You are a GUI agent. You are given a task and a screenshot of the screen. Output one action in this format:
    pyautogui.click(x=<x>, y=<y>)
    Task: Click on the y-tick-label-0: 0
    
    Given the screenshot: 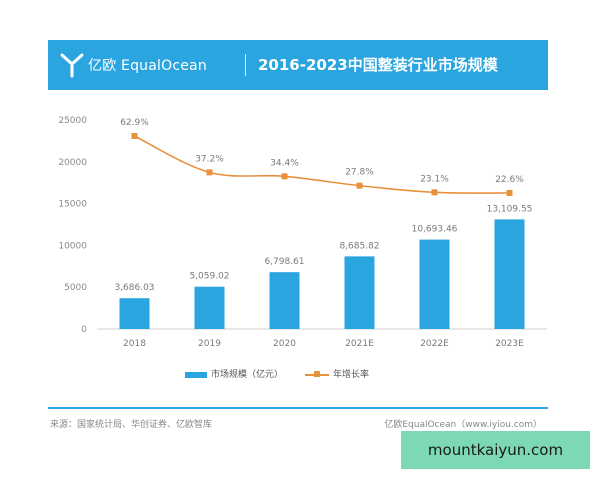 What is the action you would take?
    pyautogui.click(x=84, y=330)
    